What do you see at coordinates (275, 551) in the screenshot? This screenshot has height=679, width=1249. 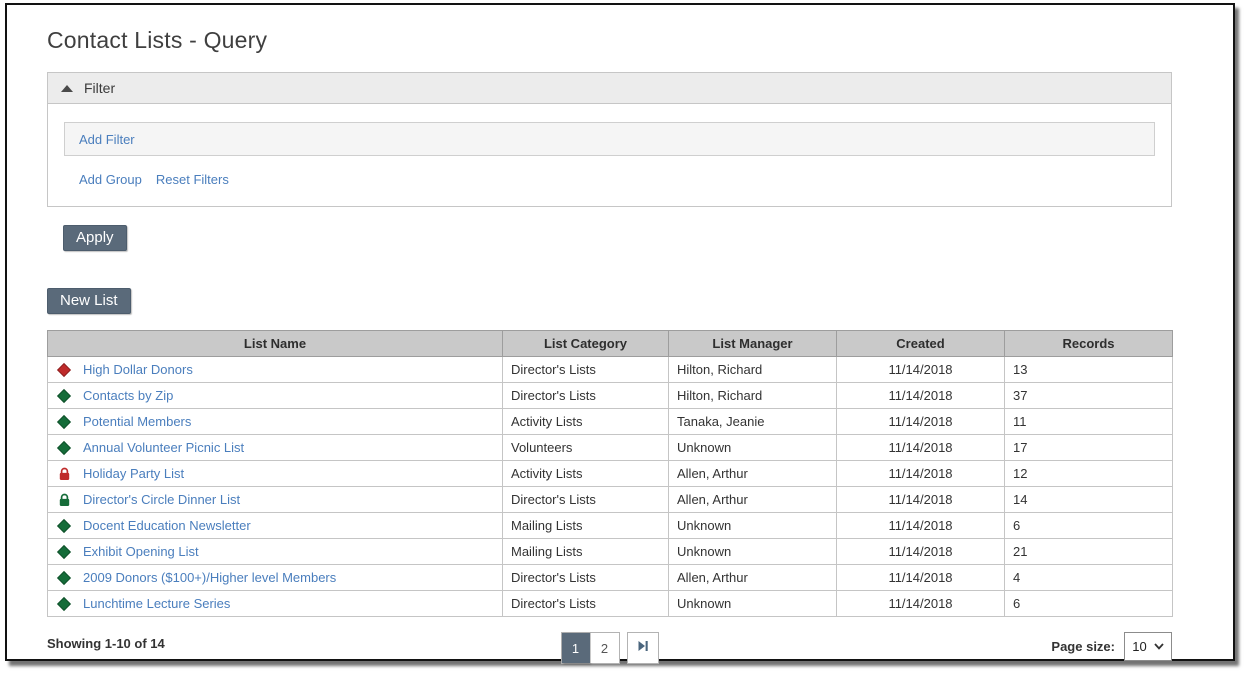 I see `list-name-cell: Exhibit Opening List` at bounding box center [275, 551].